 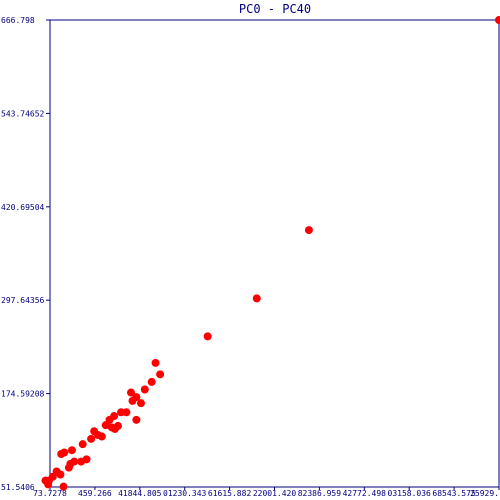 I want to click on x-tick-label: 61615.882, so click(x=230, y=493).